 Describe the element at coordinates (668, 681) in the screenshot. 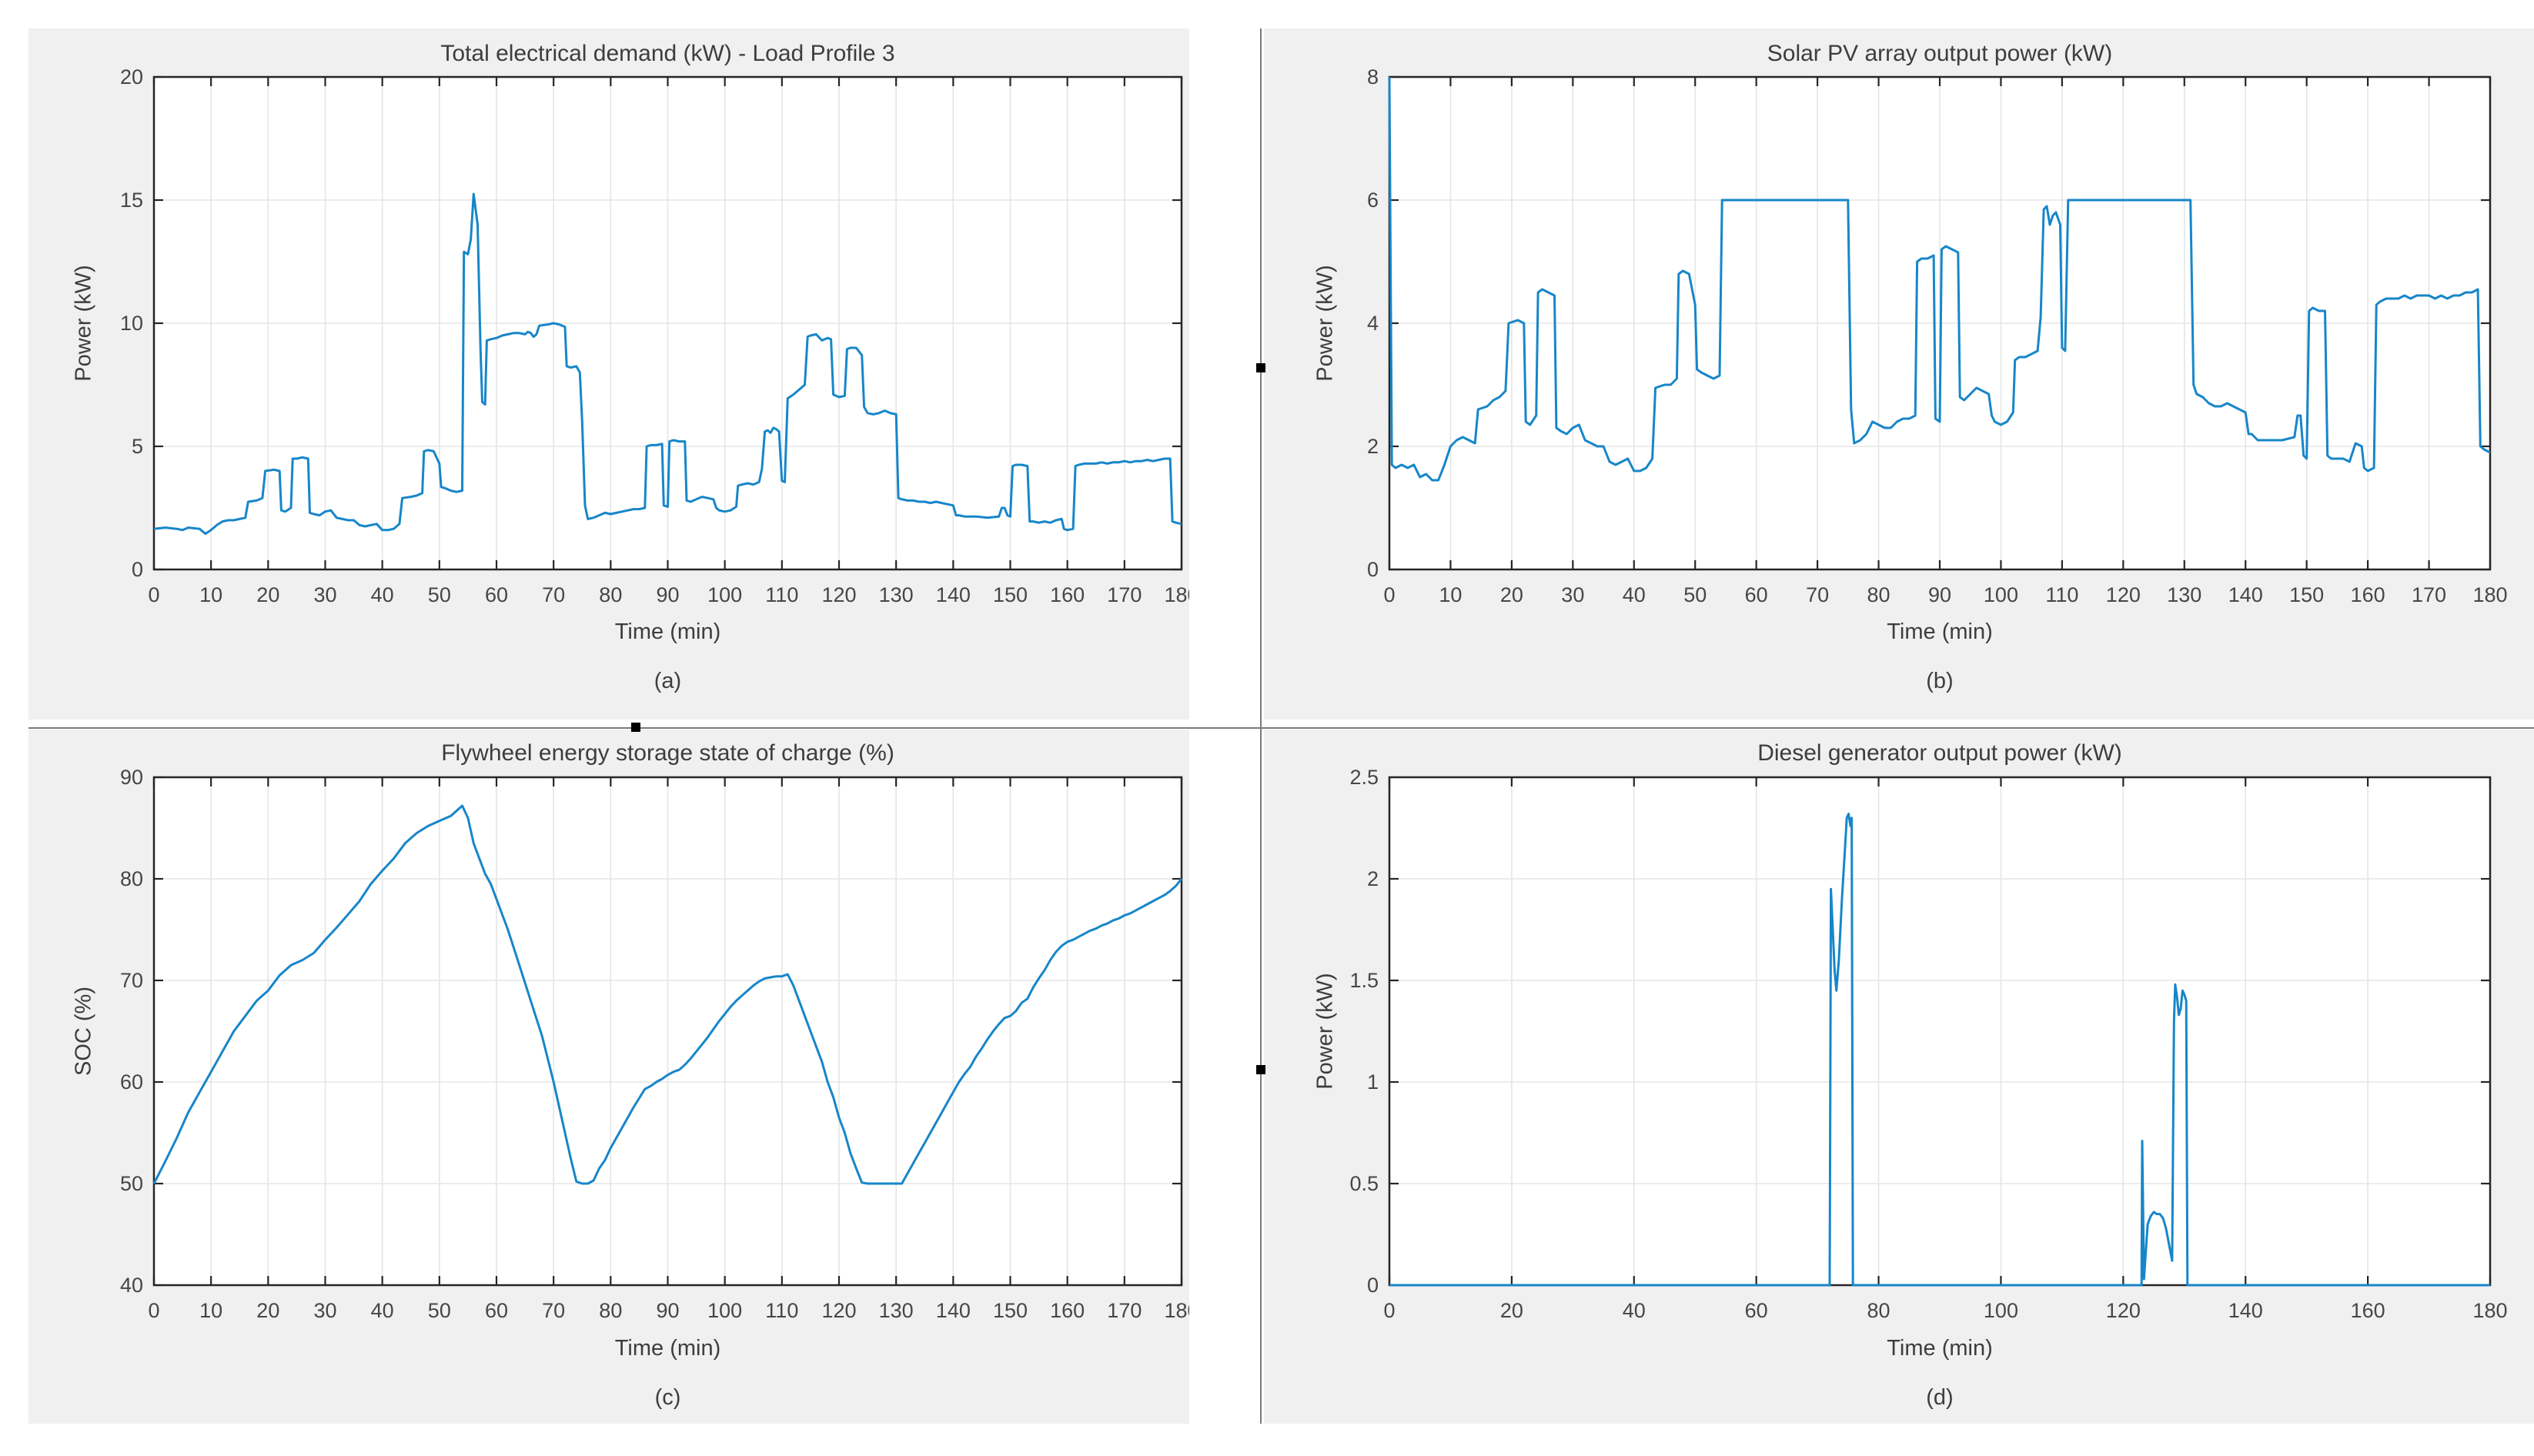

I see `subplot-a-caption: (a)` at that location.